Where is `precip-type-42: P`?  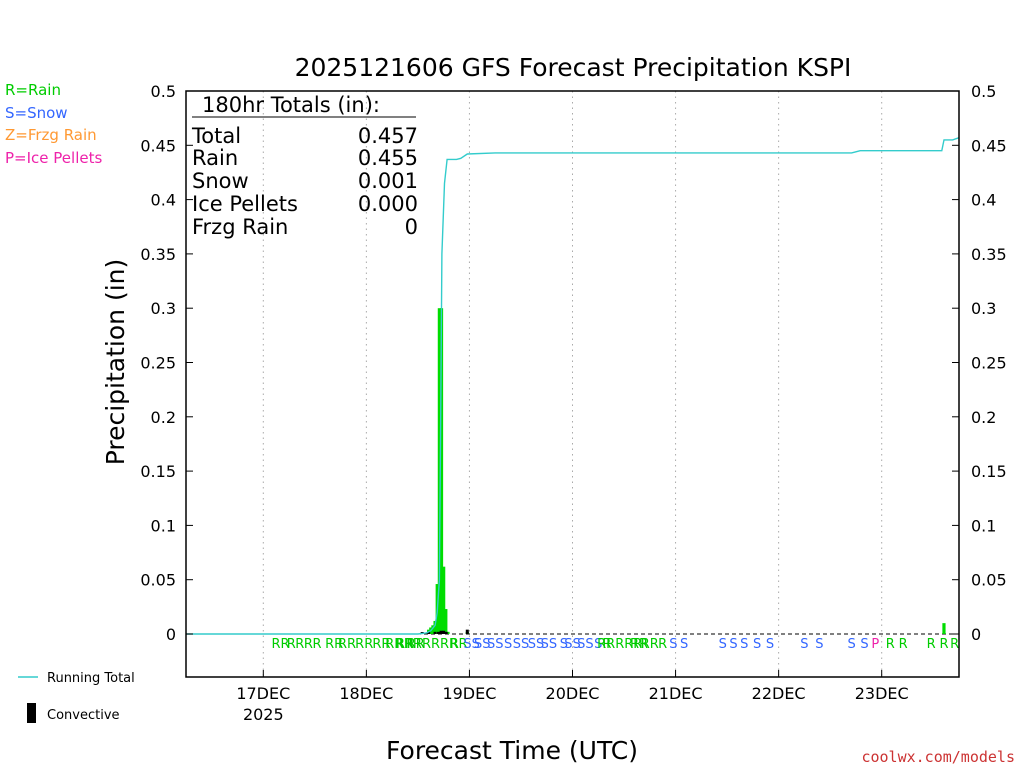
precip-type-42: P is located at coordinates (875, 644).